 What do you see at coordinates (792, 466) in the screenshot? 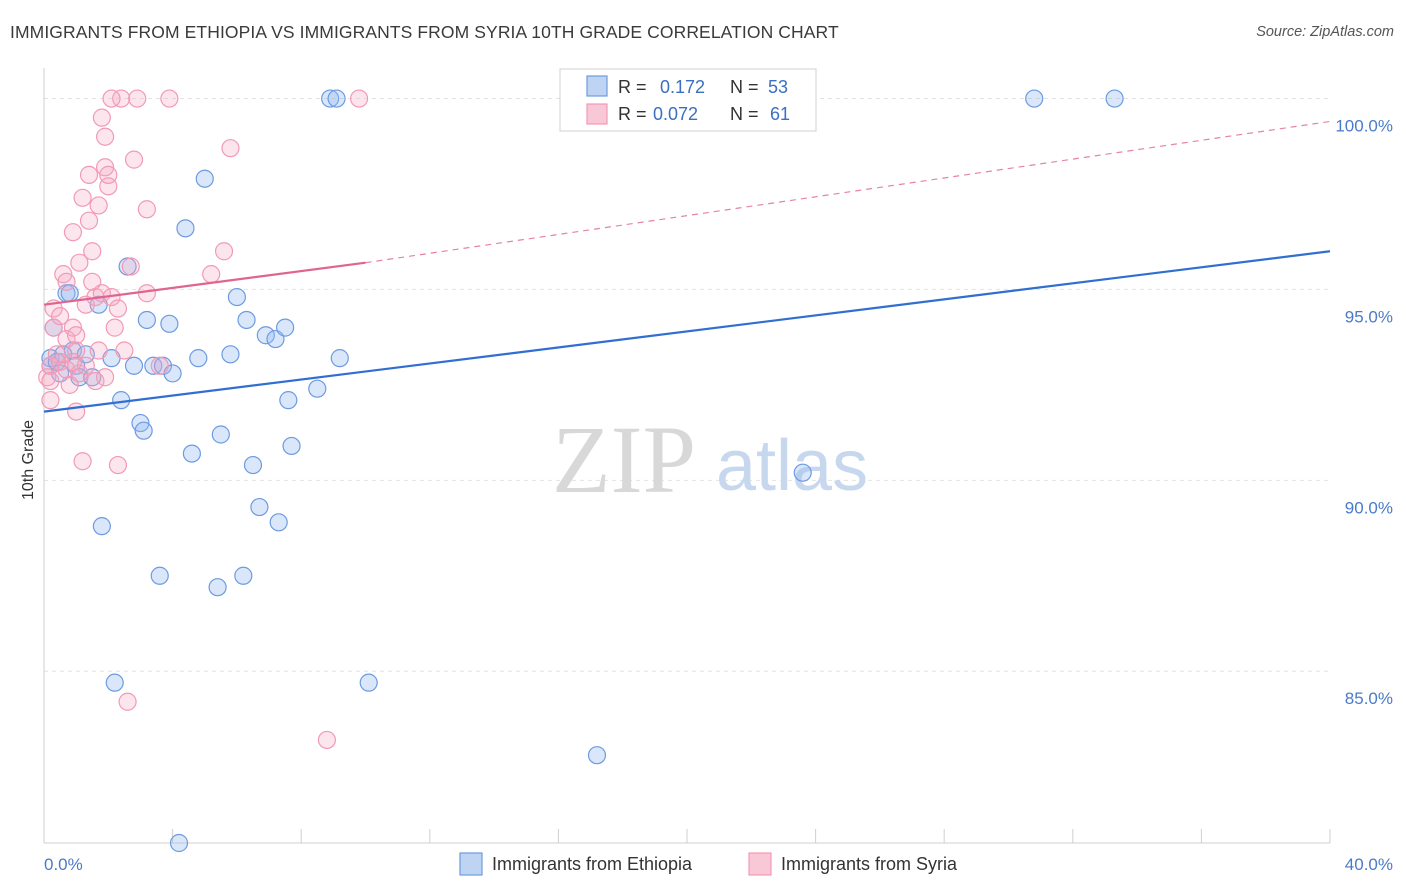
I see `watermark-atlas: atlas` at bounding box center [792, 466].